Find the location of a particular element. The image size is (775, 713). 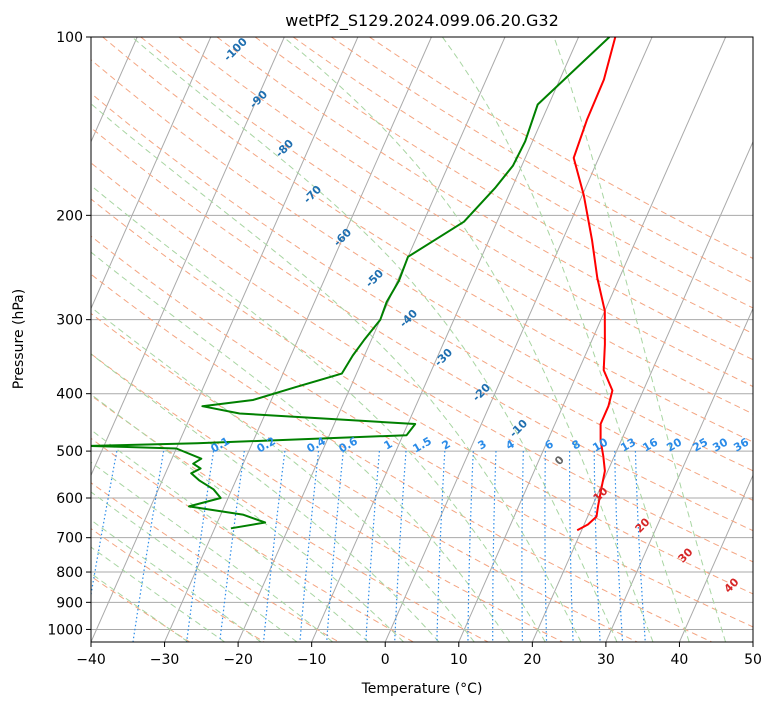

x-tick-label: −30 is located at coordinates (165, 660).